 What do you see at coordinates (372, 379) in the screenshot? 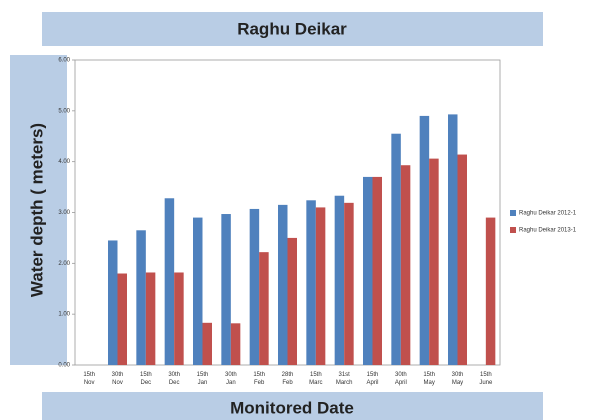
I see `x-tick-label: 15th April` at bounding box center [372, 379].